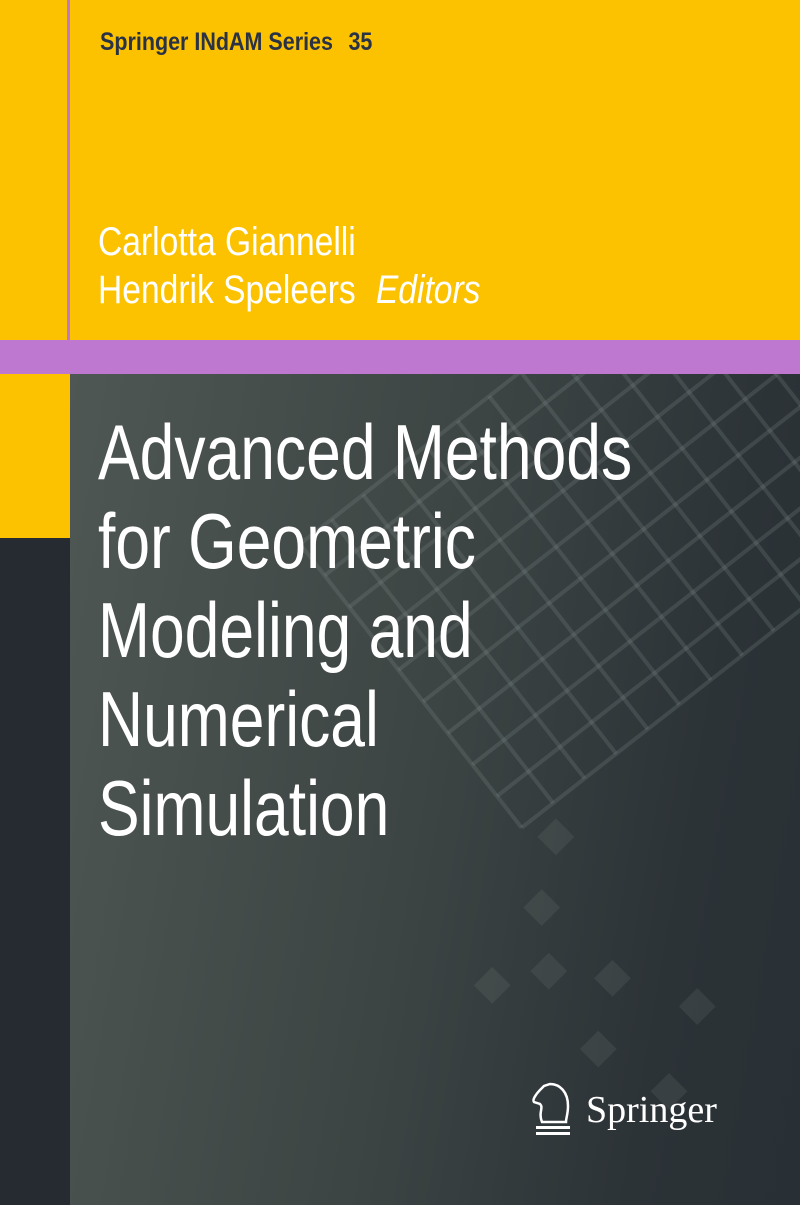 This screenshot has width=800, height=1205. What do you see at coordinates (428, 290) in the screenshot?
I see `editors-role: Editors` at bounding box center [428, 290].